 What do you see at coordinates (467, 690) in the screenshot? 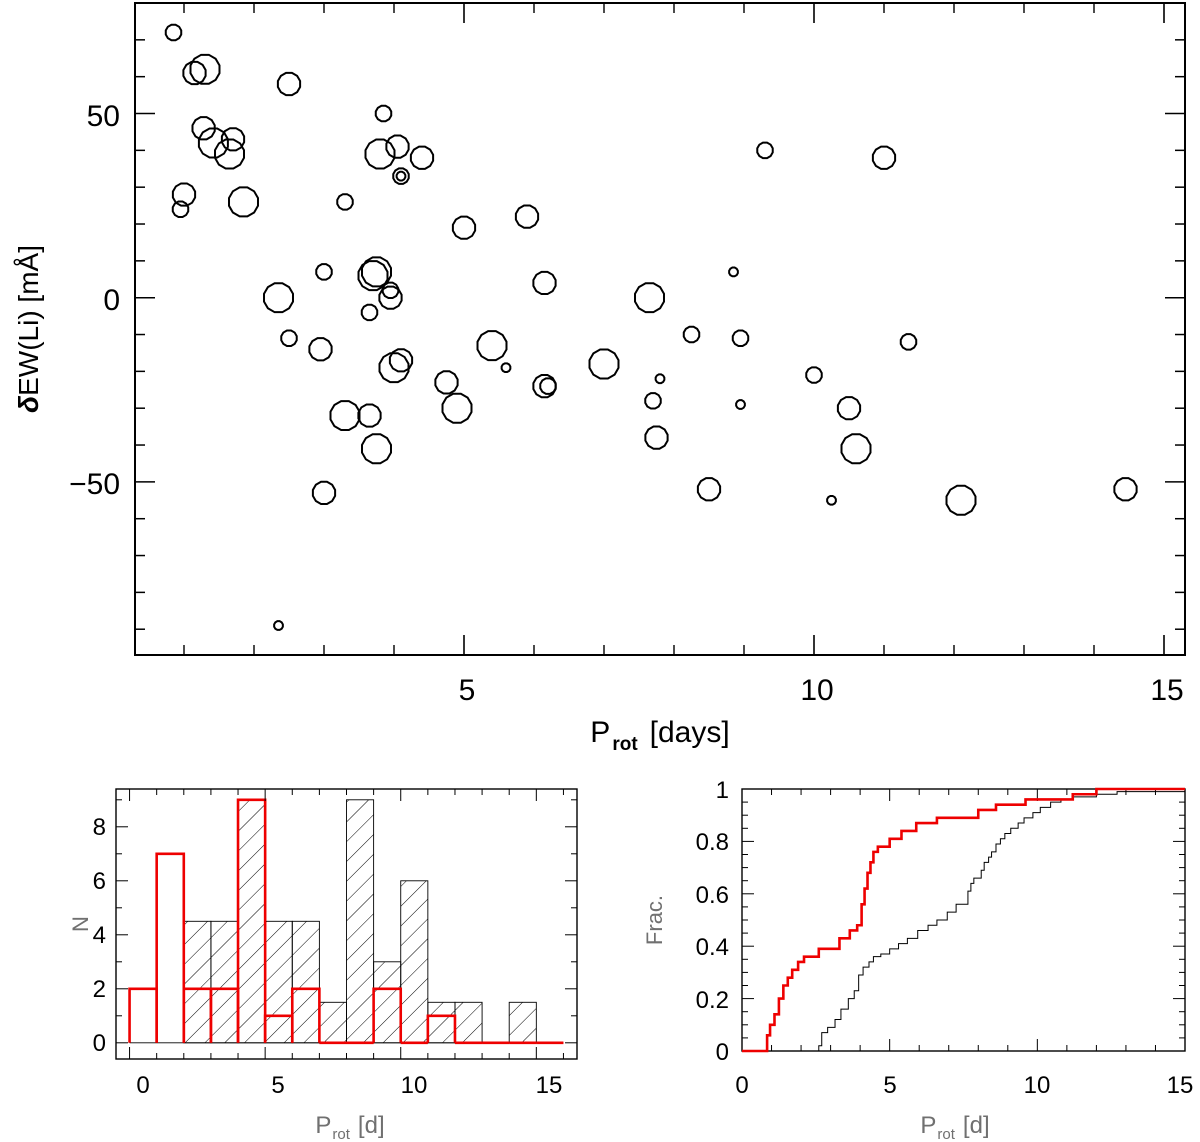
I see `scatter-xtick-label: 5` at bounding box center [467, 690].